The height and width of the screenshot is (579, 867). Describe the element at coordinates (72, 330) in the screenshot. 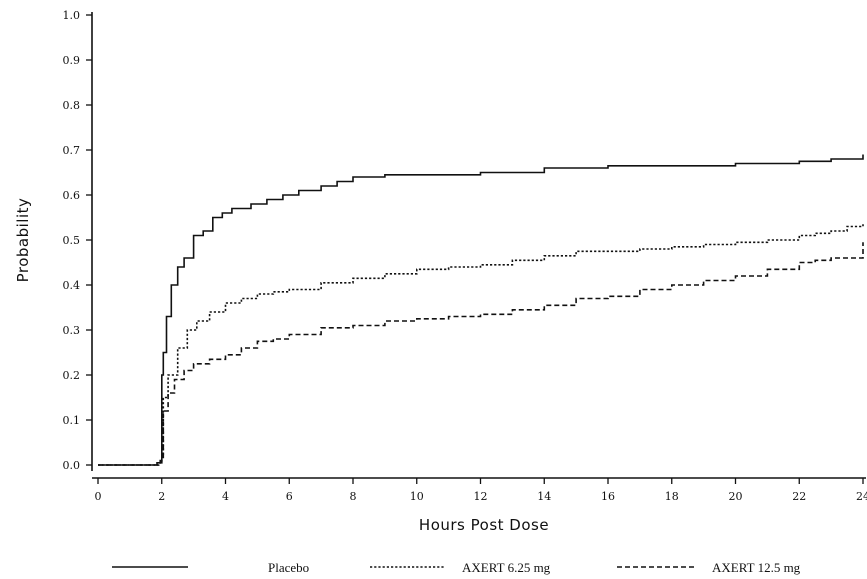

I see `y-tick-label: 0.3` at that location.